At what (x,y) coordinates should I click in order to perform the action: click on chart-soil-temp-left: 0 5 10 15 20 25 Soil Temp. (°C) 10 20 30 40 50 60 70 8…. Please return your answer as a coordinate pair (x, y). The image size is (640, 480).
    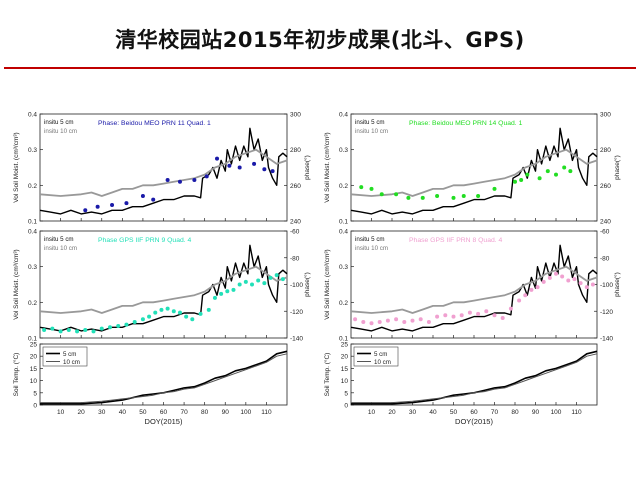
    Looking at the image, I should click on (150, 384).